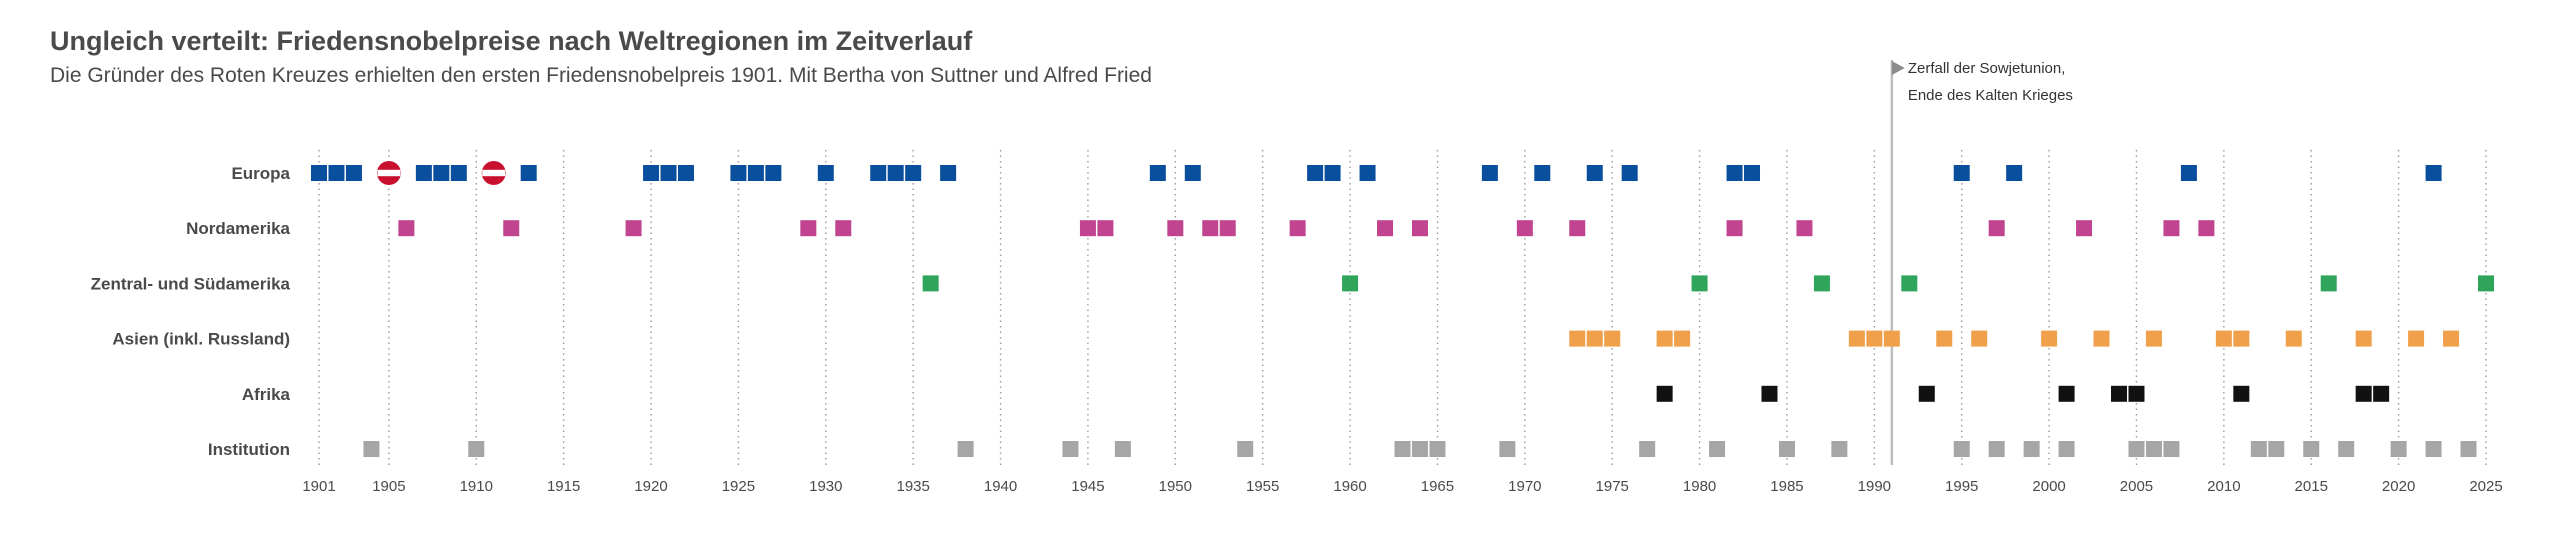 This screenshot has width=2560, height=534. I want to click on point-5-1977, so click(1647, 449).